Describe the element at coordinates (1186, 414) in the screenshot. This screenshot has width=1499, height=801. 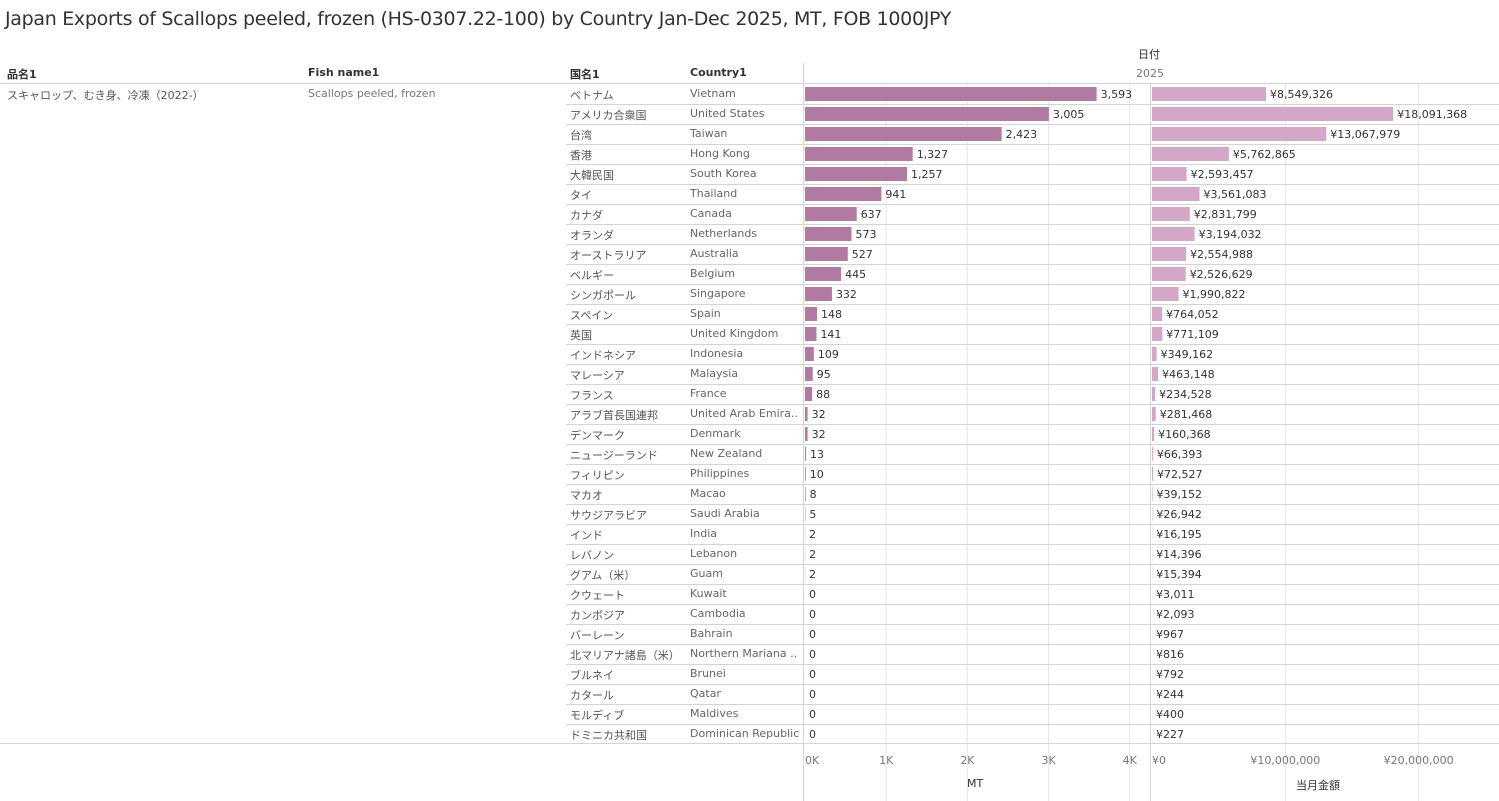
I see `value-label-16: ¥281,468` at that location.